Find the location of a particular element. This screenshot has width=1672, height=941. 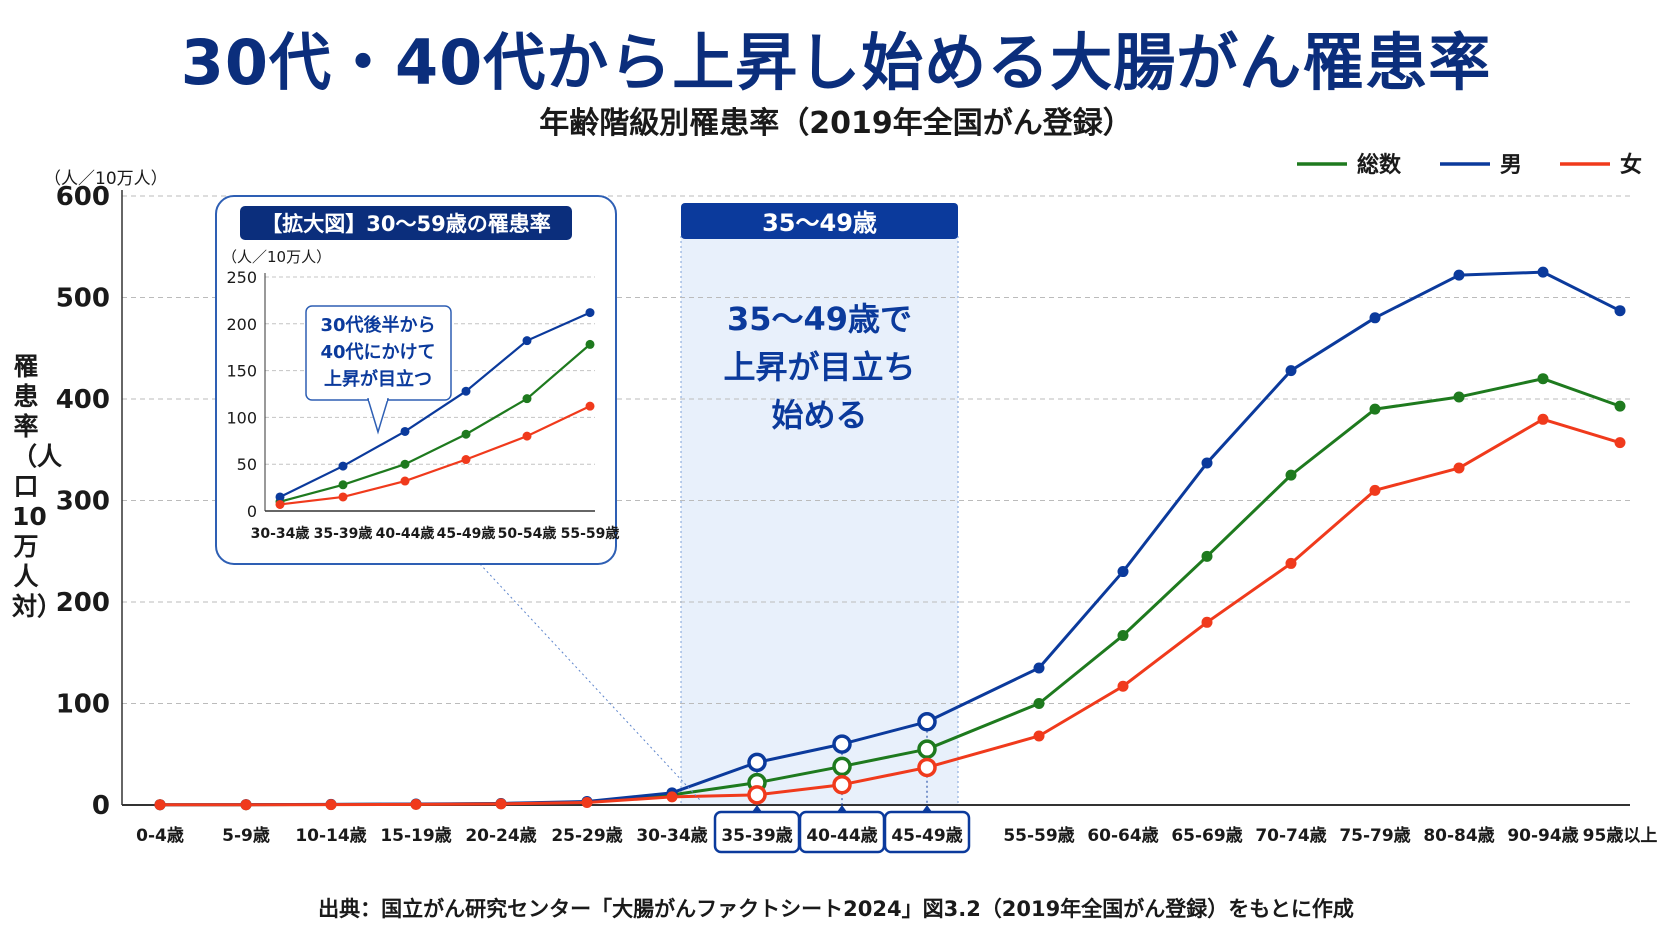

legend-label-女: 女 is located at coordinates (1631, 165).